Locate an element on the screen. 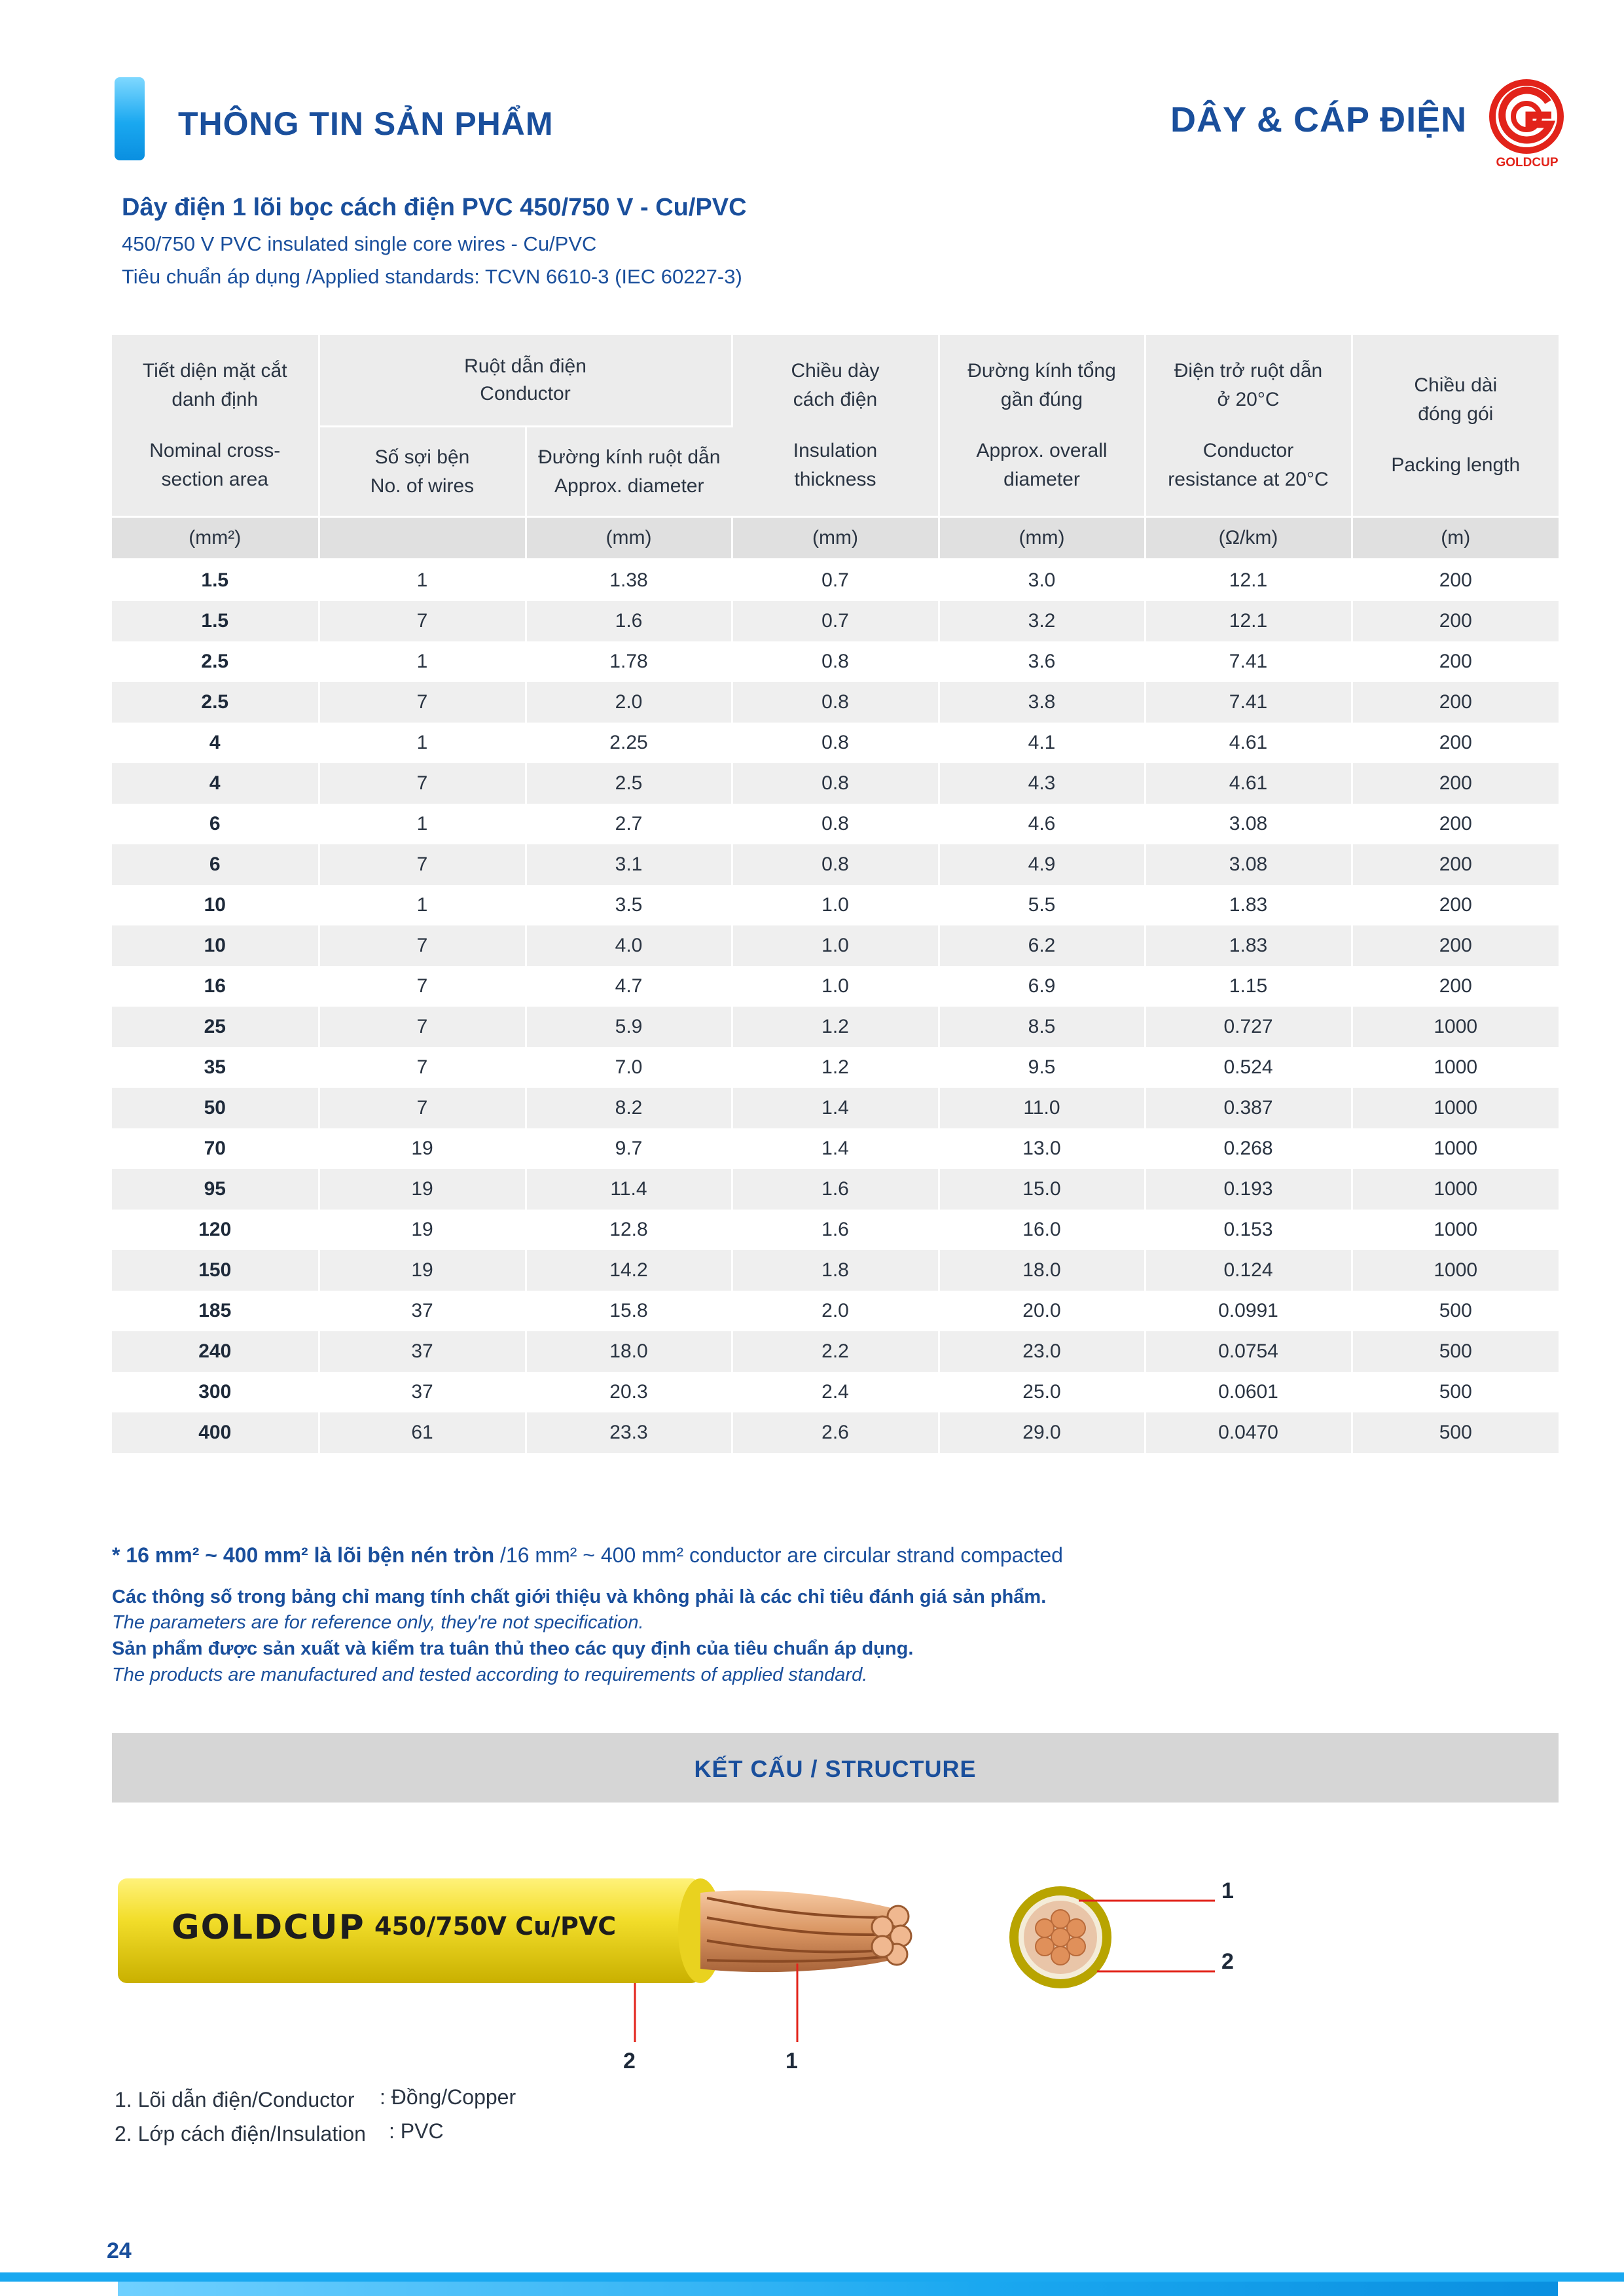 The width and height of the screenshot is (1624, 2296). table-cell: 0.193 is located at coordinates (1249, 1189).